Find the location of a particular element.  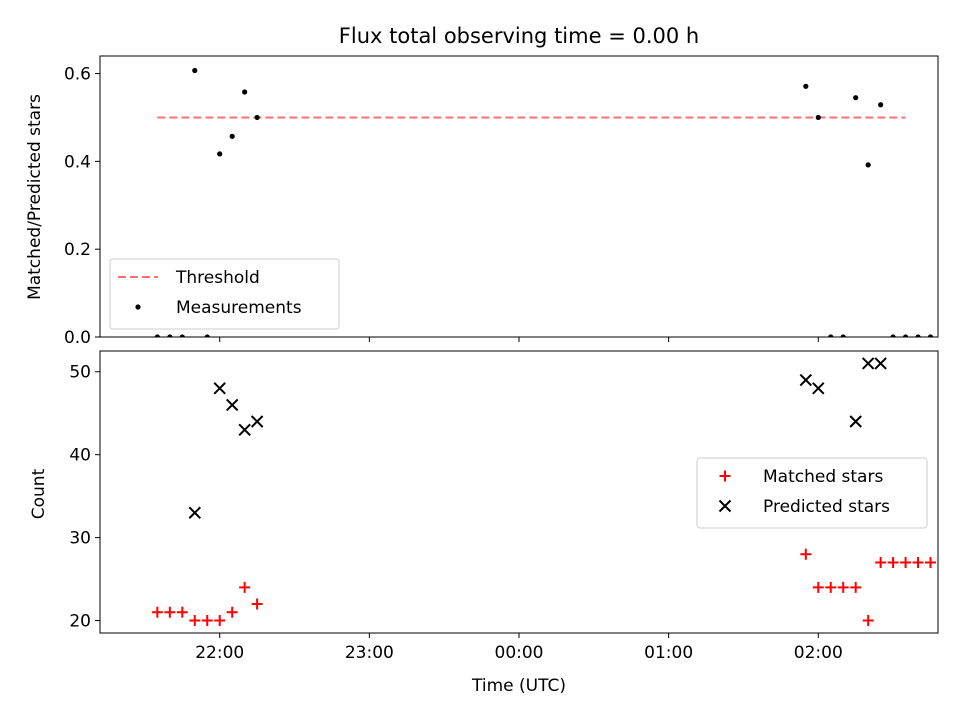

x-tick-label: 22:00 is located at coordinates (219, 653).